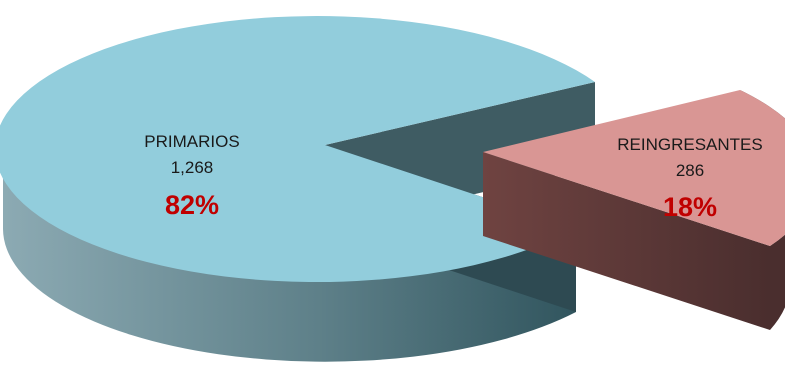 The width and height of the screenshot is (785, 374). I want to click on primarios-percent: 82%, so click(192, 205).